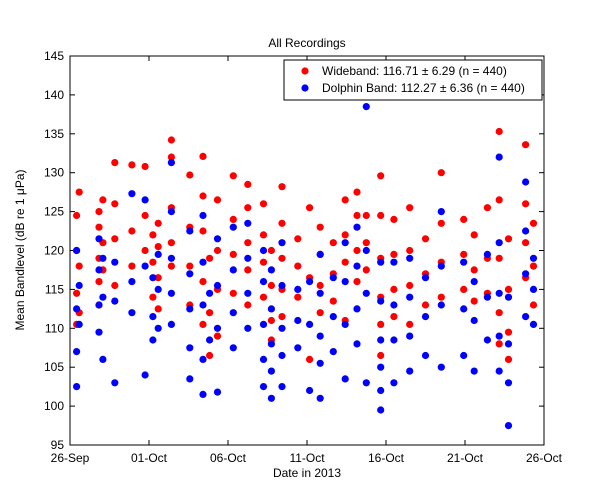 This screenshot has width=592, height=496. What do you see at coordinates (54, 367) in the screenshot?
I see `y-tick-label: 105` at bounding box center [54, 367].